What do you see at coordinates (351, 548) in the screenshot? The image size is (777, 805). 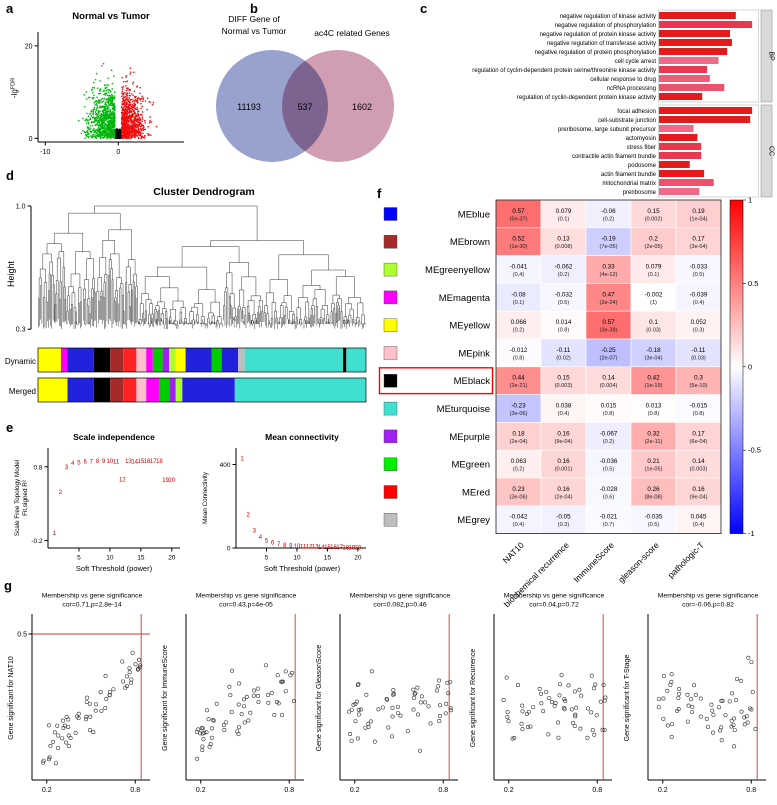 I see `power-point: 19` at bounding box center [351, 548].